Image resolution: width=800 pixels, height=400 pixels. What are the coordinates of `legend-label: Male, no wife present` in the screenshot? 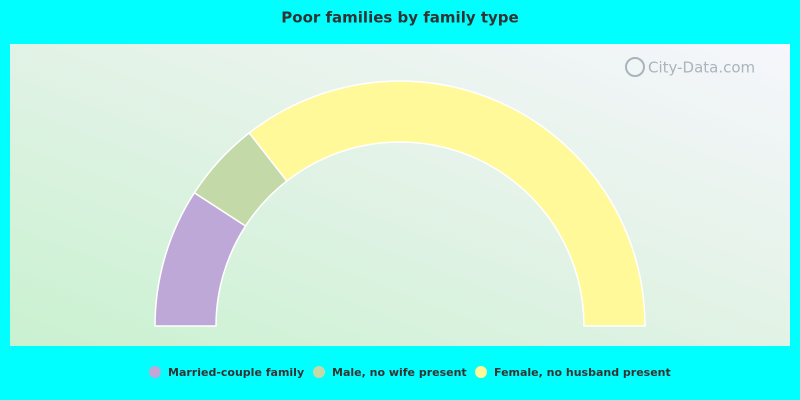 It's located at (399, 372).